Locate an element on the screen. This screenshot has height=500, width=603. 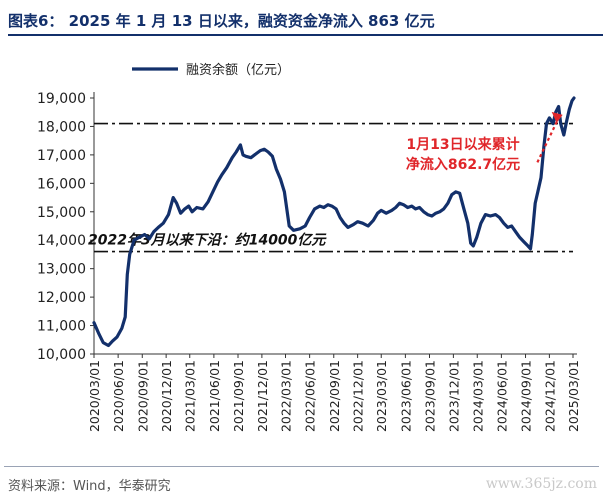
x-tick-label: 2021/12/01 is located at coordinates (262, 396).